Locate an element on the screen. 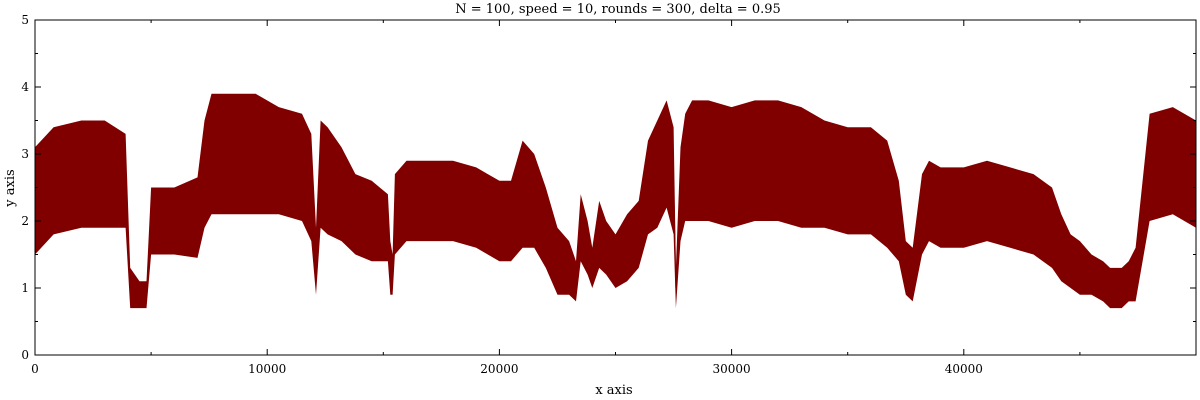  y-axis-label: y axis is located at coordinates (10, 188).